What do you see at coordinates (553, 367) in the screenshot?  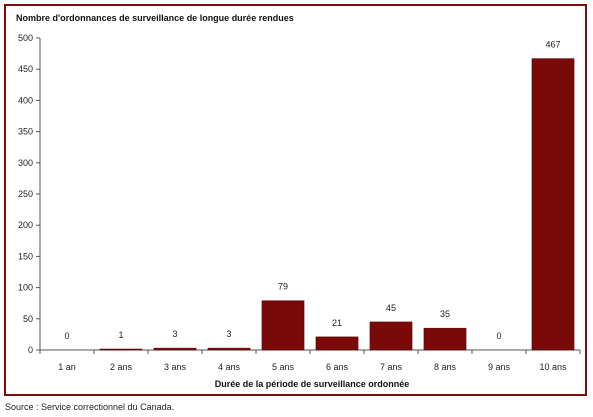 I see `x-tick-label: 10 ans` at bounding box center [553, 367].